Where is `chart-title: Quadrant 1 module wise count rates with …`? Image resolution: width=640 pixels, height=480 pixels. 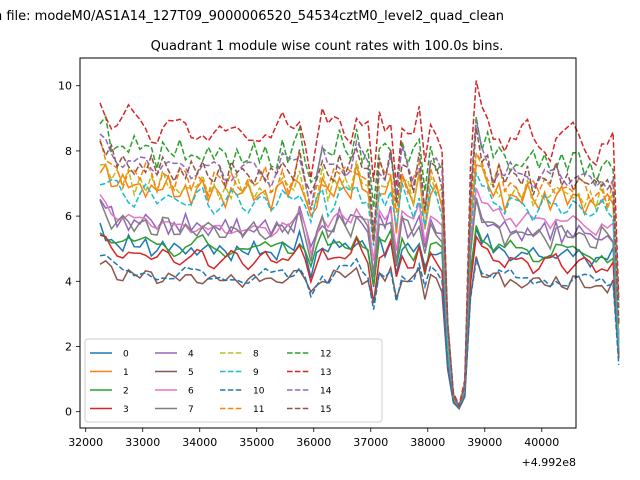 chart-title: Quadrant 1 module wise count rates with … is located at coordinates (327, 46).